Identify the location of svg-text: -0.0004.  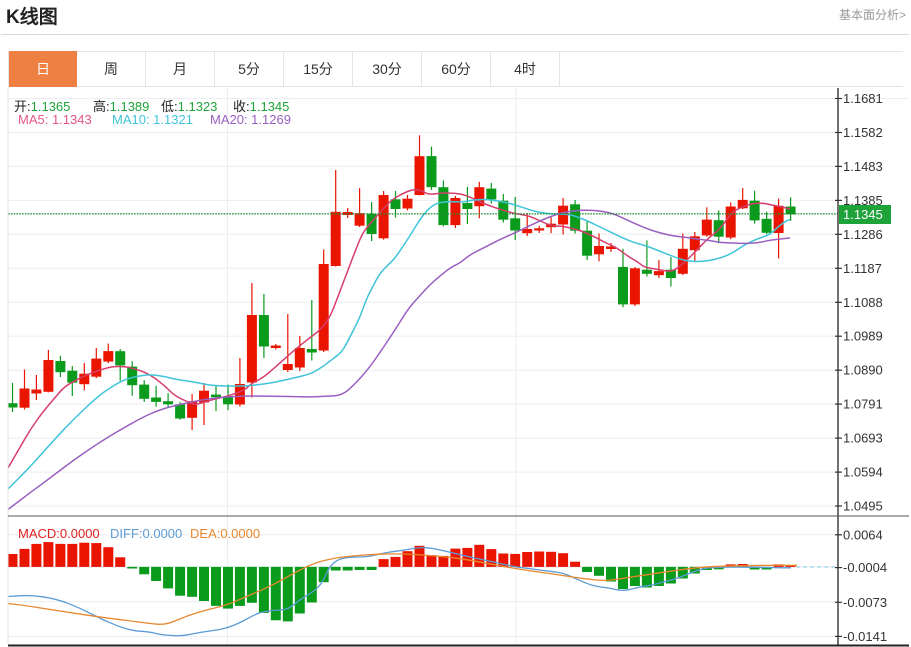
(865, 567).